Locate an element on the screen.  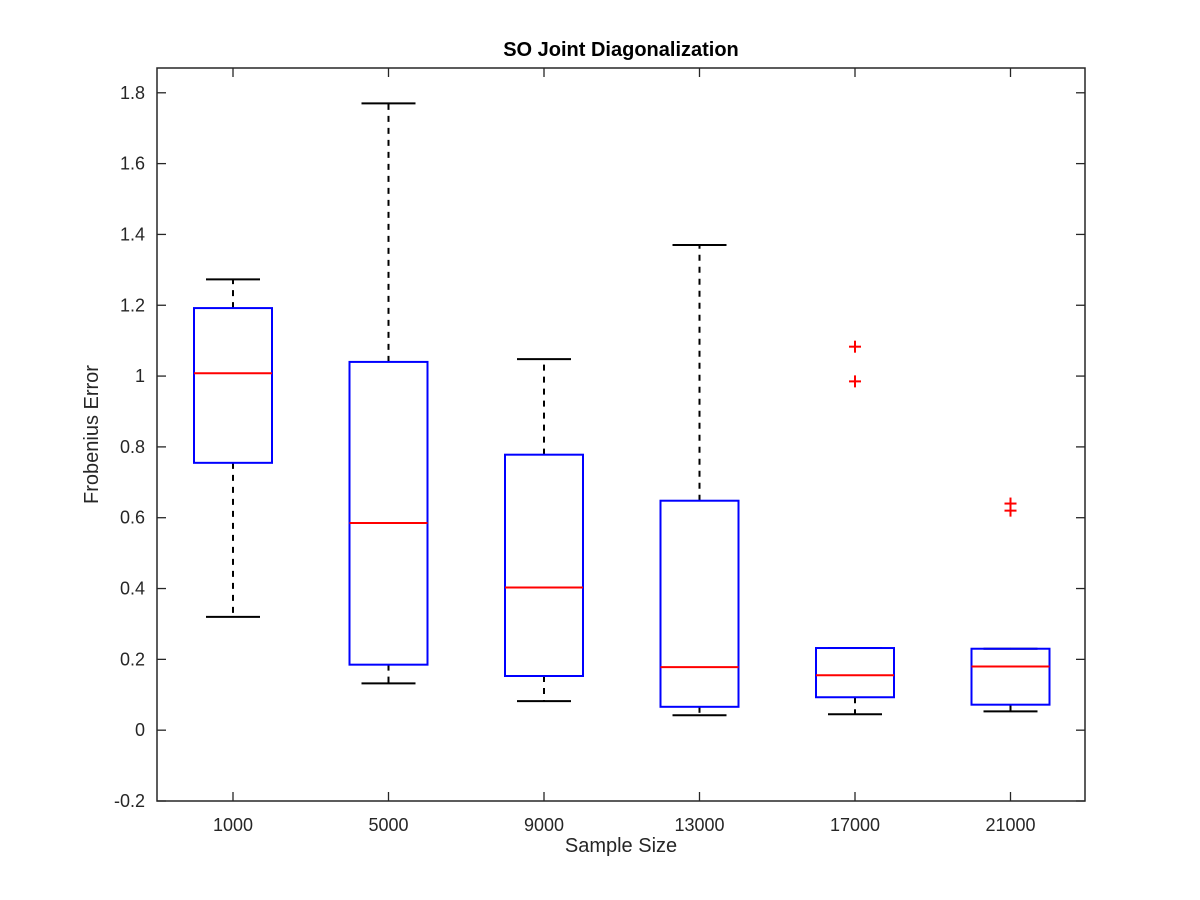
y-tick-label: 1.4 is located at coordinates (132, 234).